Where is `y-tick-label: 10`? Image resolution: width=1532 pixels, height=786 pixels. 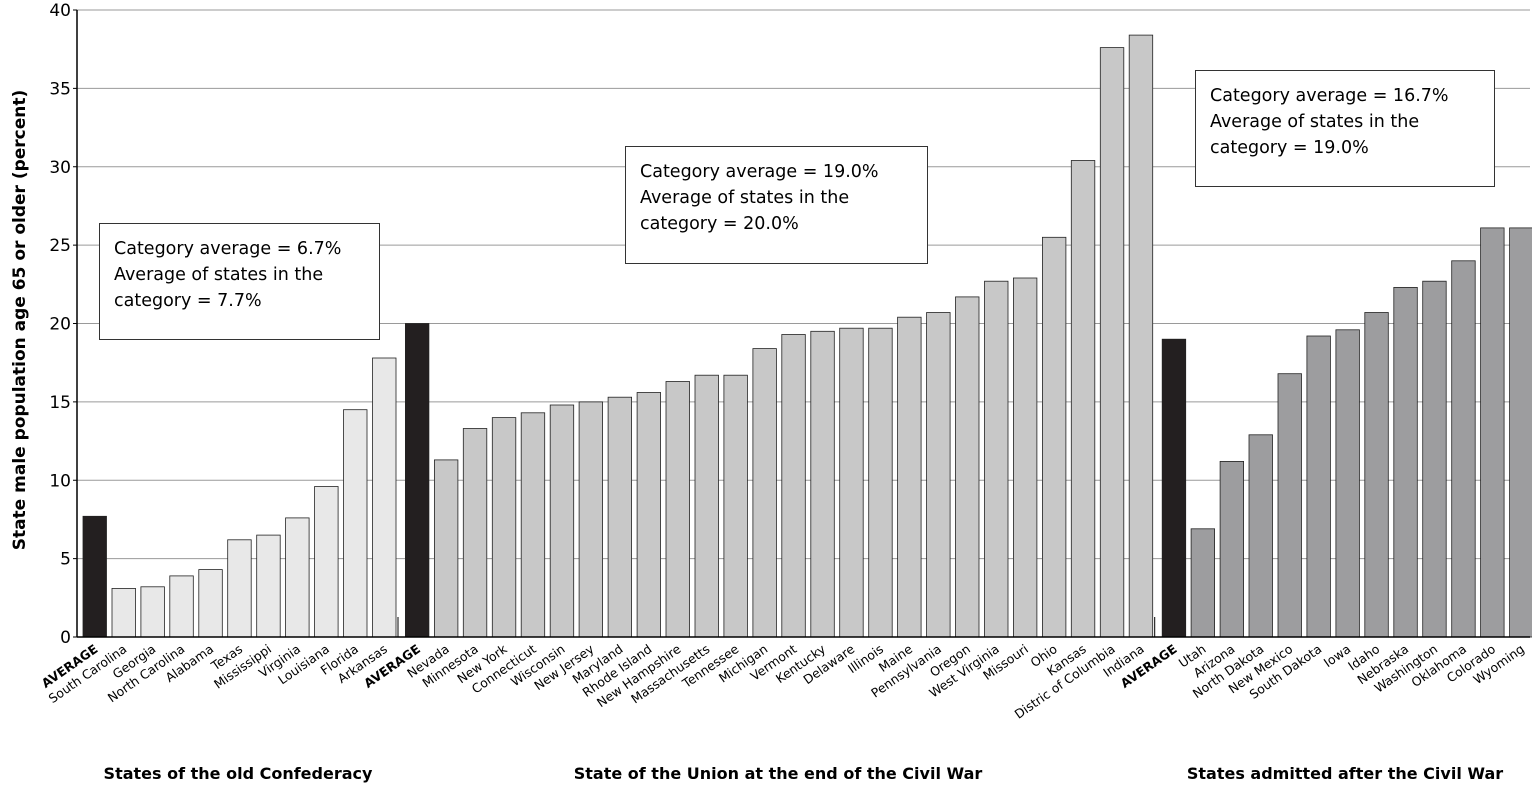 y-tick-label: 10 is located at coordinates (60, 481).